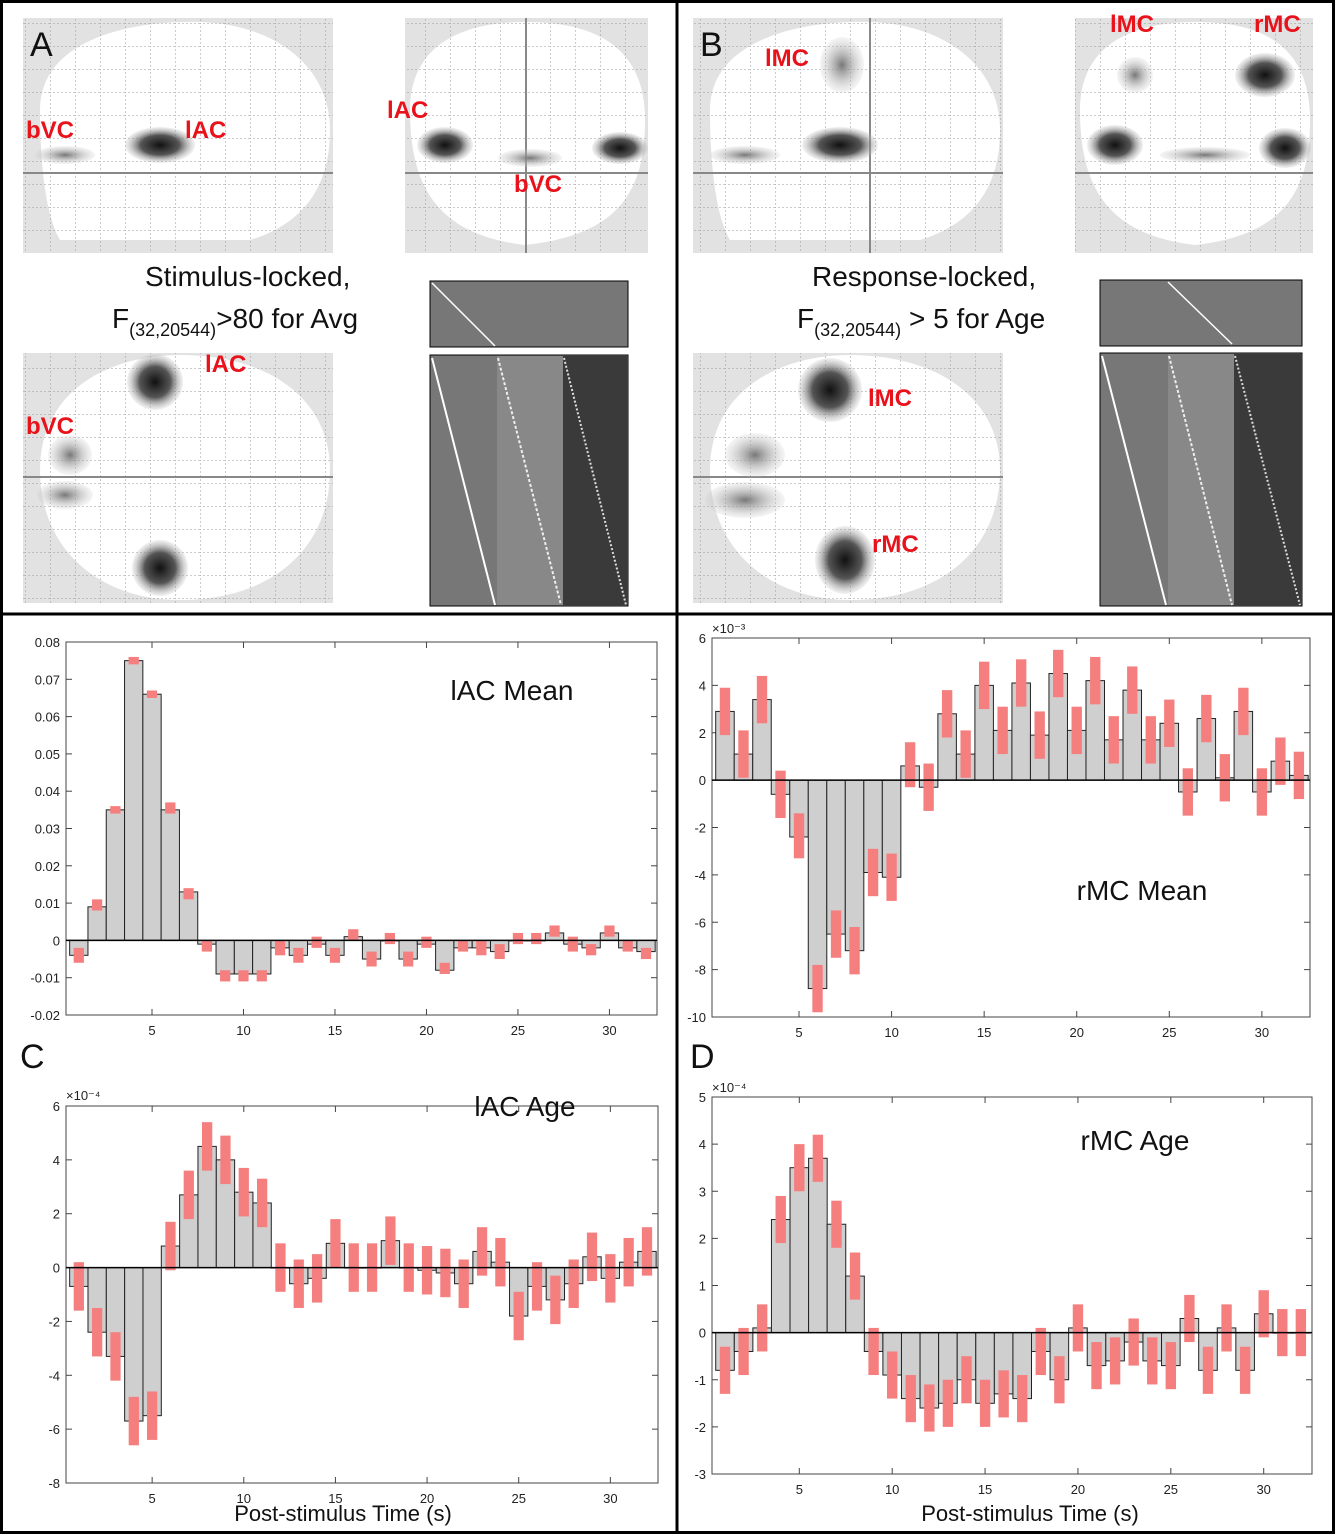 The height and width of the screenshot is (1539, 1335). What do you see at coordinates (890, 398) in the screenshot?
I see `label-lmc-axial: lMC` at bounding box center [890, 398].